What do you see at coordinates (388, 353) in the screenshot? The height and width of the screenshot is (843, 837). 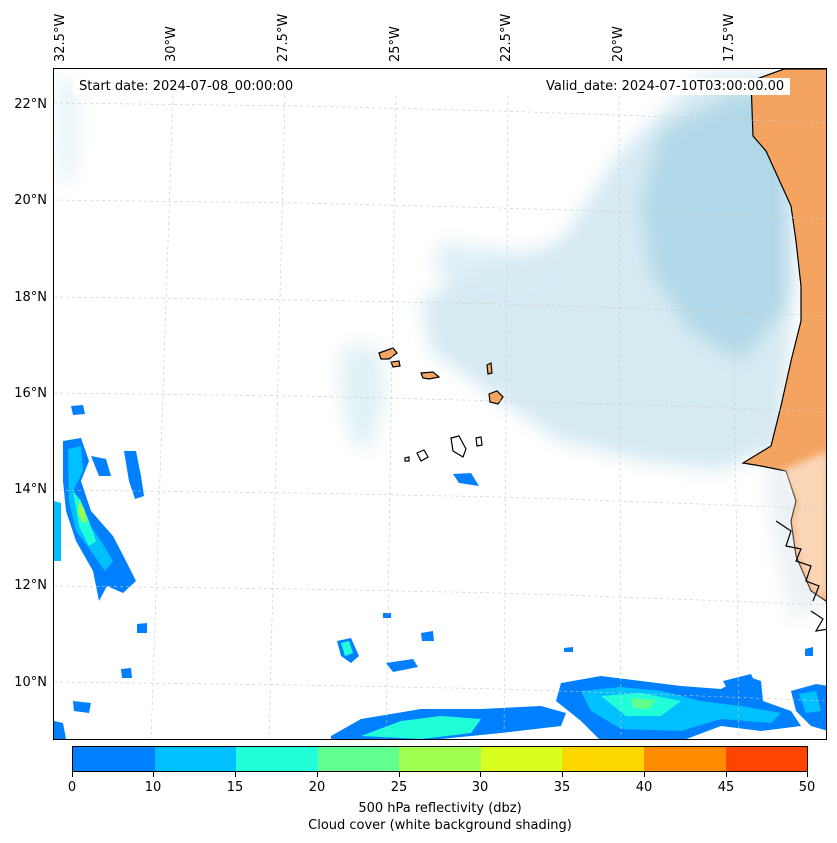 I see `island-santo-antao` at bounding box center [388, 353].